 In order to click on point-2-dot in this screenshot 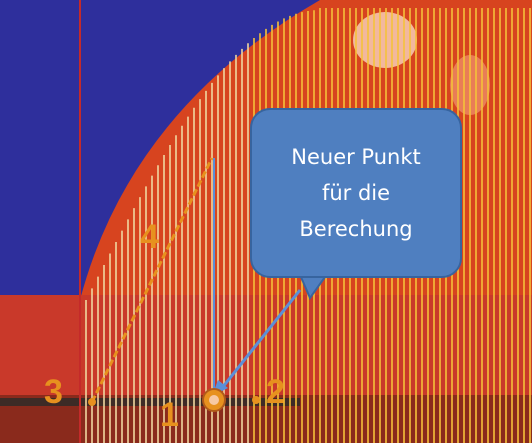, I will do `click(256, 400)`.